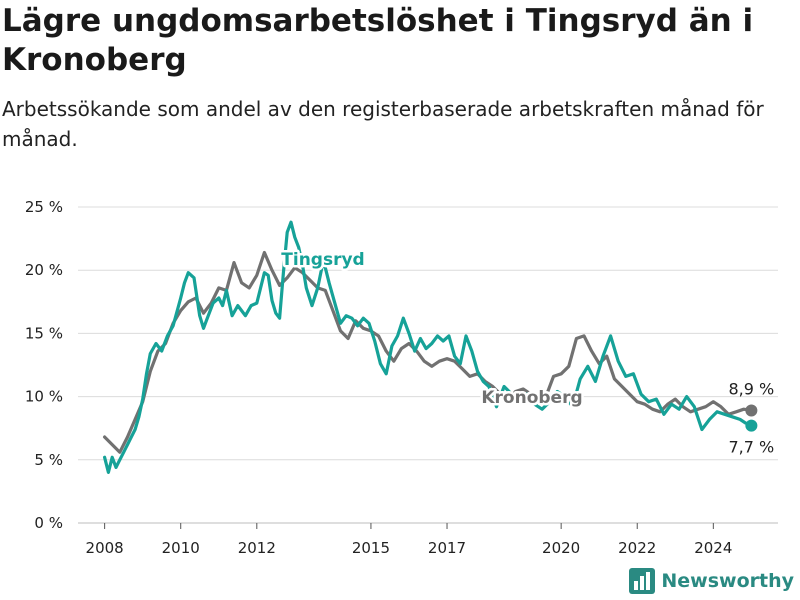 The image size is (800, 600). Describe the element at coordinates (44, 333) in the screenshot. I see `y-tick-label: 15 %` at that location.